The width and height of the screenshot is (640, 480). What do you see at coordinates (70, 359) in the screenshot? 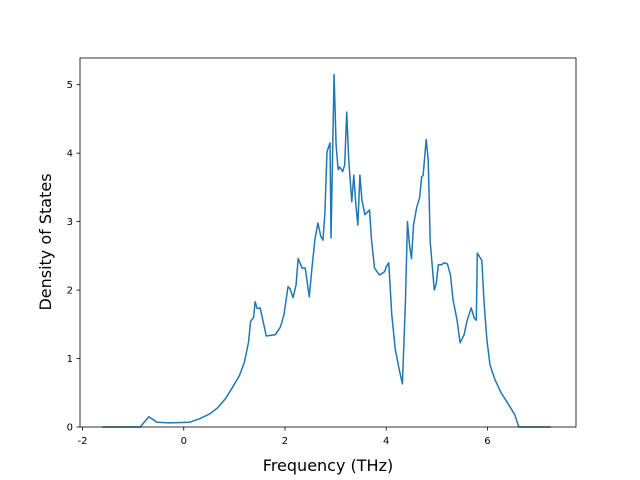
I see `y-tick-label: 1` at bounding box center [70, 359].